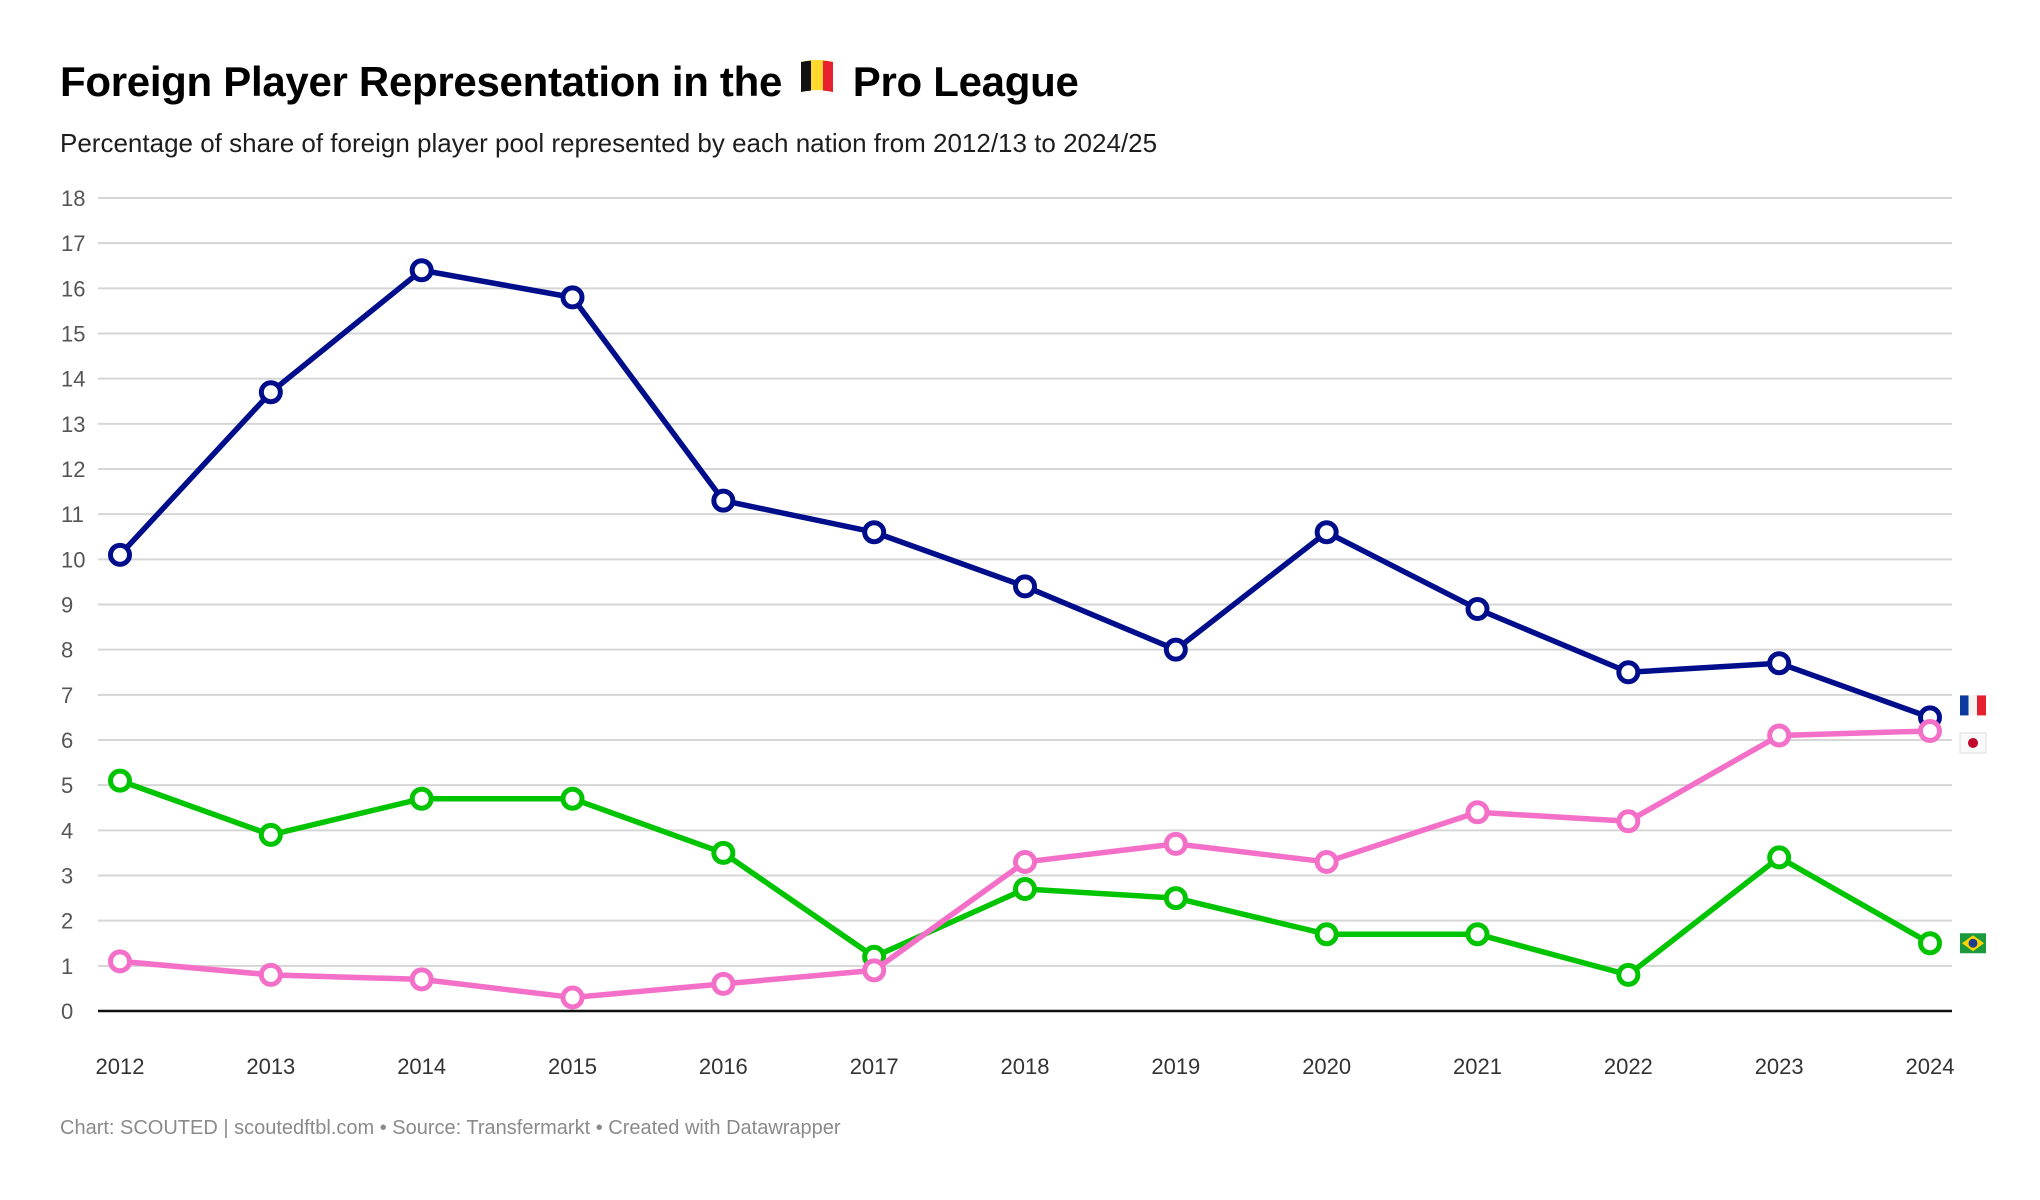 The height and width of the screenshot is (1200, 2040). What do you see at coordinates (73, 198) in the screenshot?
I see `y-tick-label: 18` at bounding box center [73, 198].